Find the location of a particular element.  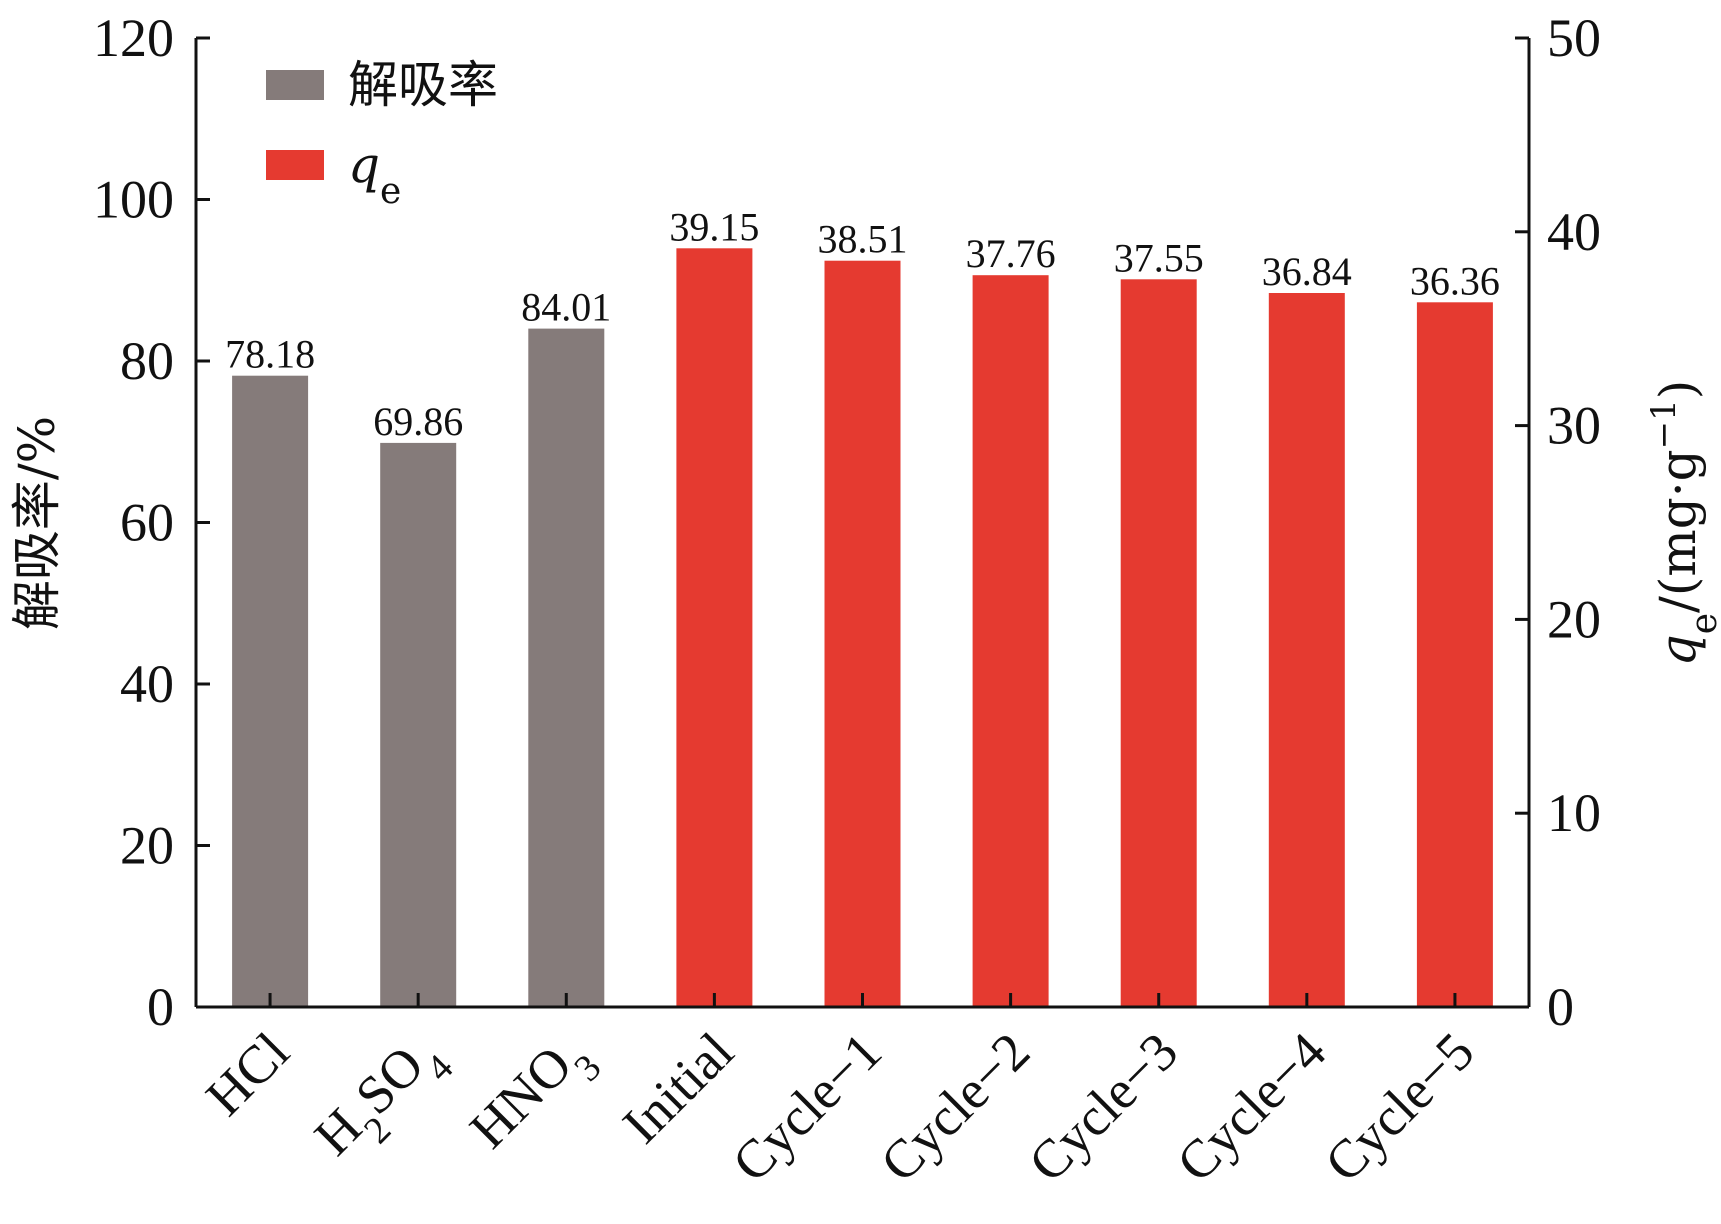

x-tick-label: Cycle−3 is located at coordinates (1103, 1107).